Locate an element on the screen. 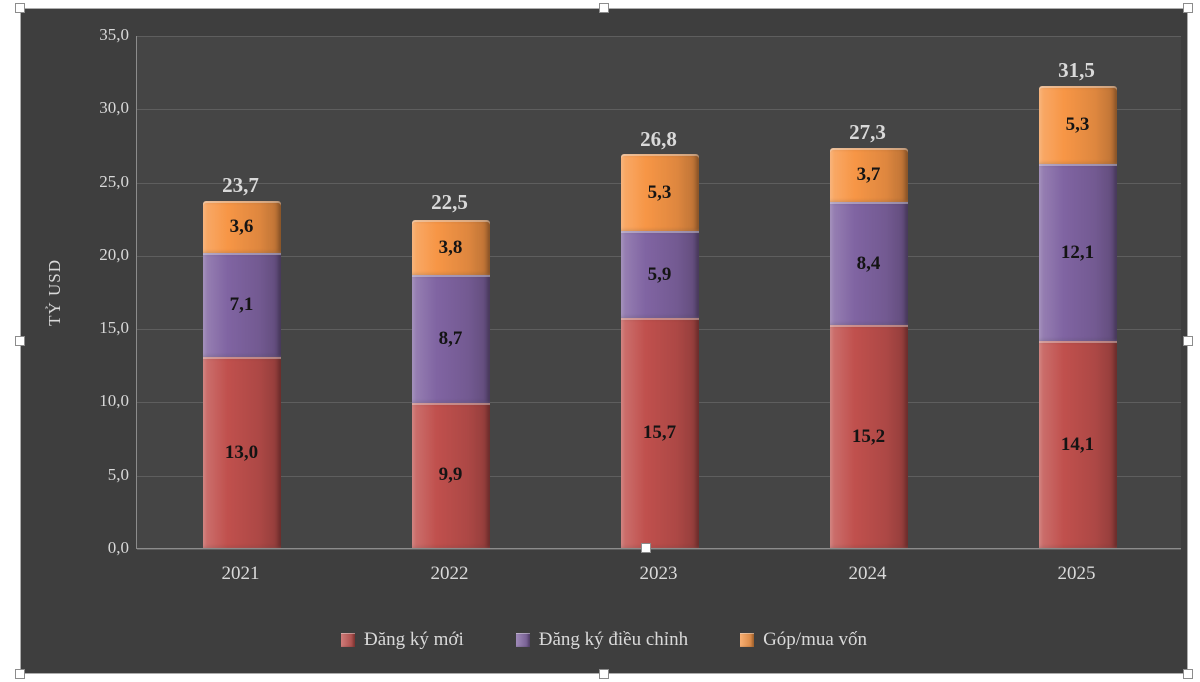  data-label: 5,9 is located at coordinates (659, 274).